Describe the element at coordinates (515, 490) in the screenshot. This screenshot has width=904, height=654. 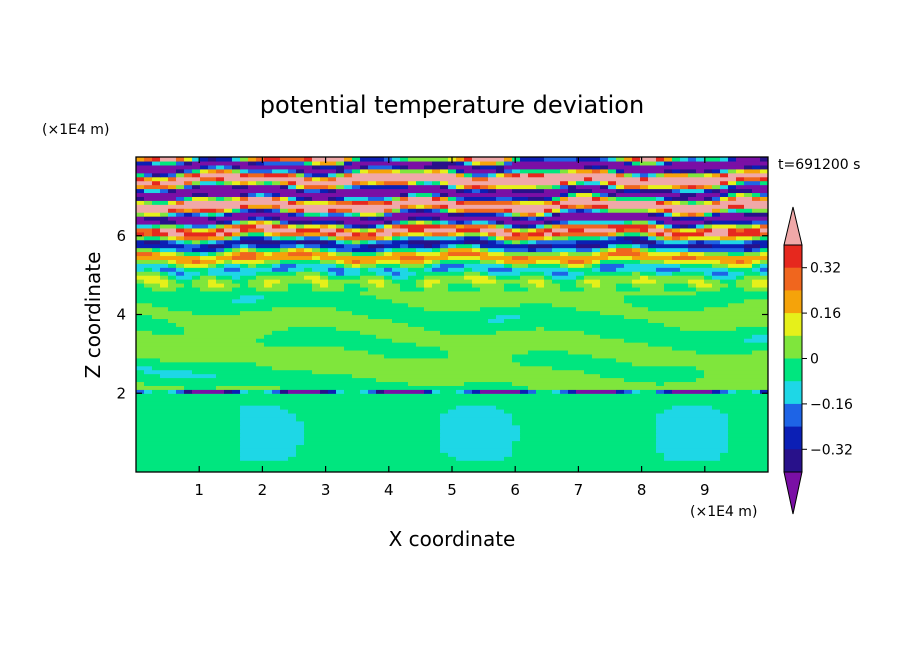
I see `x-tick-label: 6` at that location.